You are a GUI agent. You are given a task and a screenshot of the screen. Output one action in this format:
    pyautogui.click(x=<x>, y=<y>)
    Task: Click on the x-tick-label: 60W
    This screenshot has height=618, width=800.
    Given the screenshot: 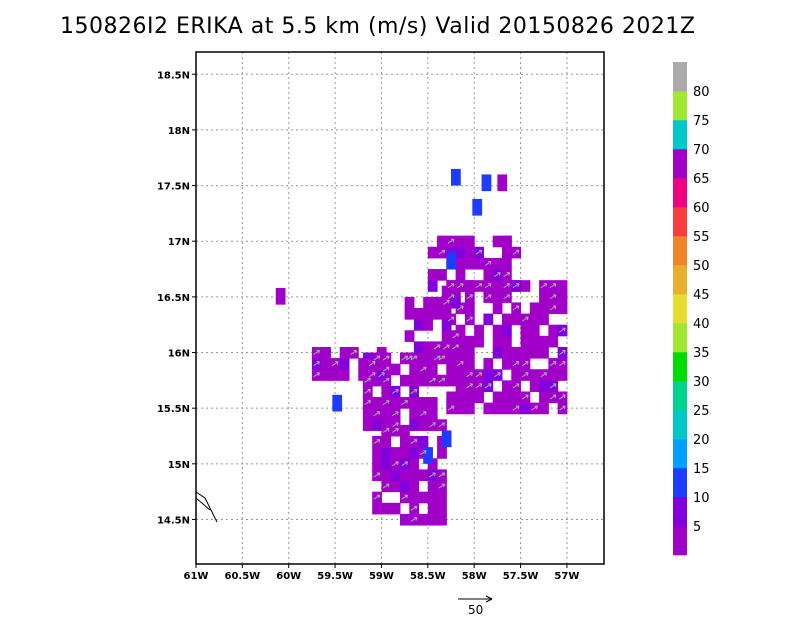 What is the action you would take?
    pyautogui.click(x=288, y=576)
    